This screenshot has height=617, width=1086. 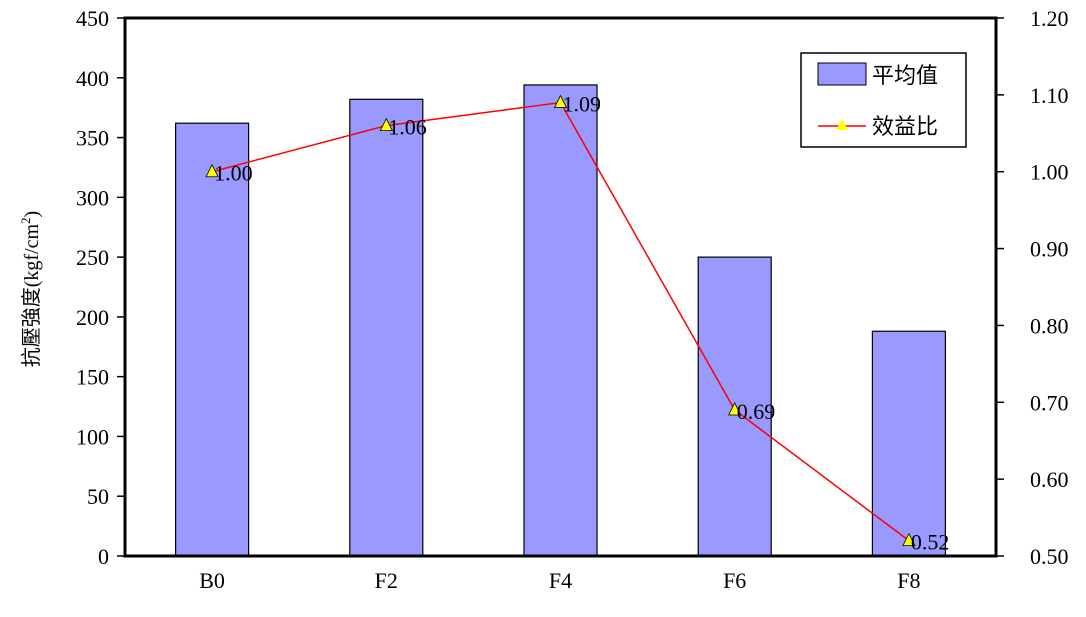 I want to click on x-axis-labels: B0 F2 F4 F6 F8, so click(x=559, y=580).